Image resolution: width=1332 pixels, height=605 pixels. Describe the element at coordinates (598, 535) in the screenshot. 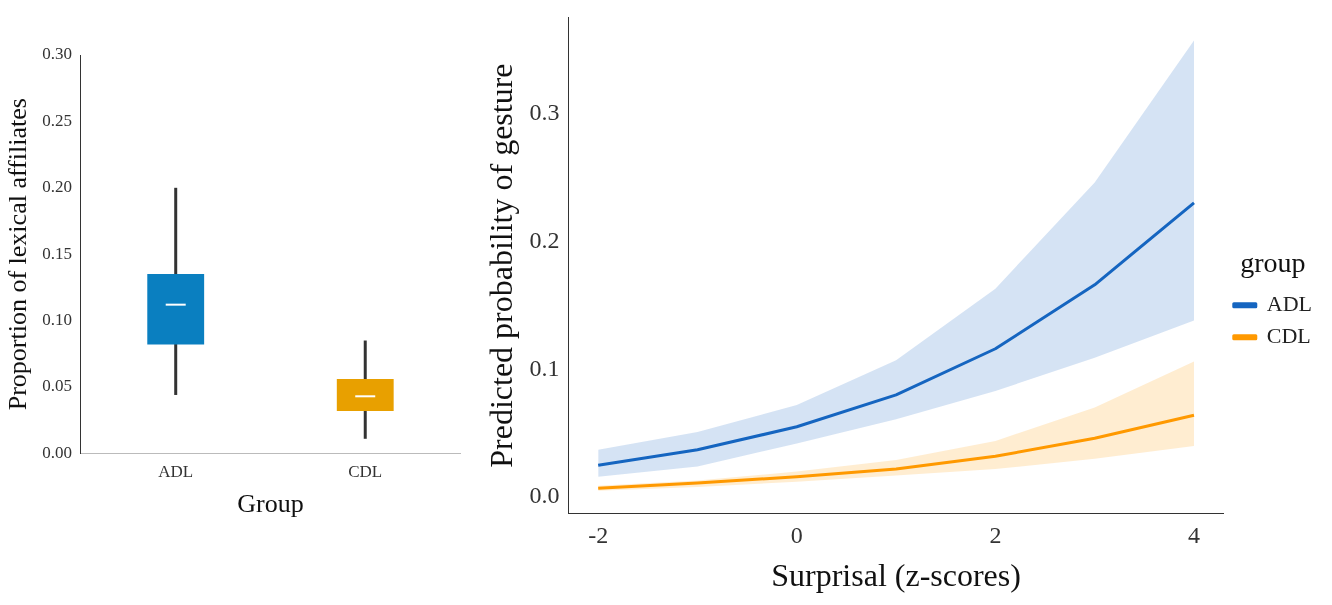

I see `x-tick-label: -2` at that location.